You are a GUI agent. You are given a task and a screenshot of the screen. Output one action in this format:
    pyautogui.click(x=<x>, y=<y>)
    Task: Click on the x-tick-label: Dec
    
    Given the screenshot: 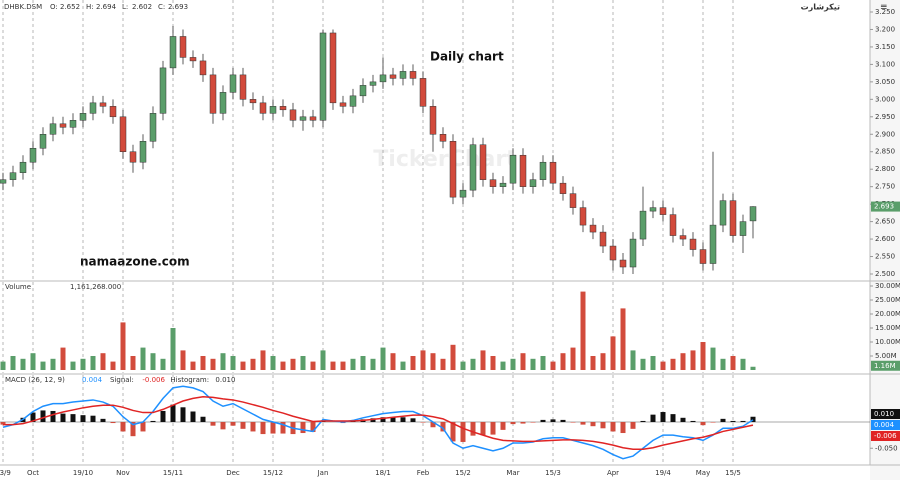 What is the action you would take?
    pyautogui.click(x=233, y=473)
    